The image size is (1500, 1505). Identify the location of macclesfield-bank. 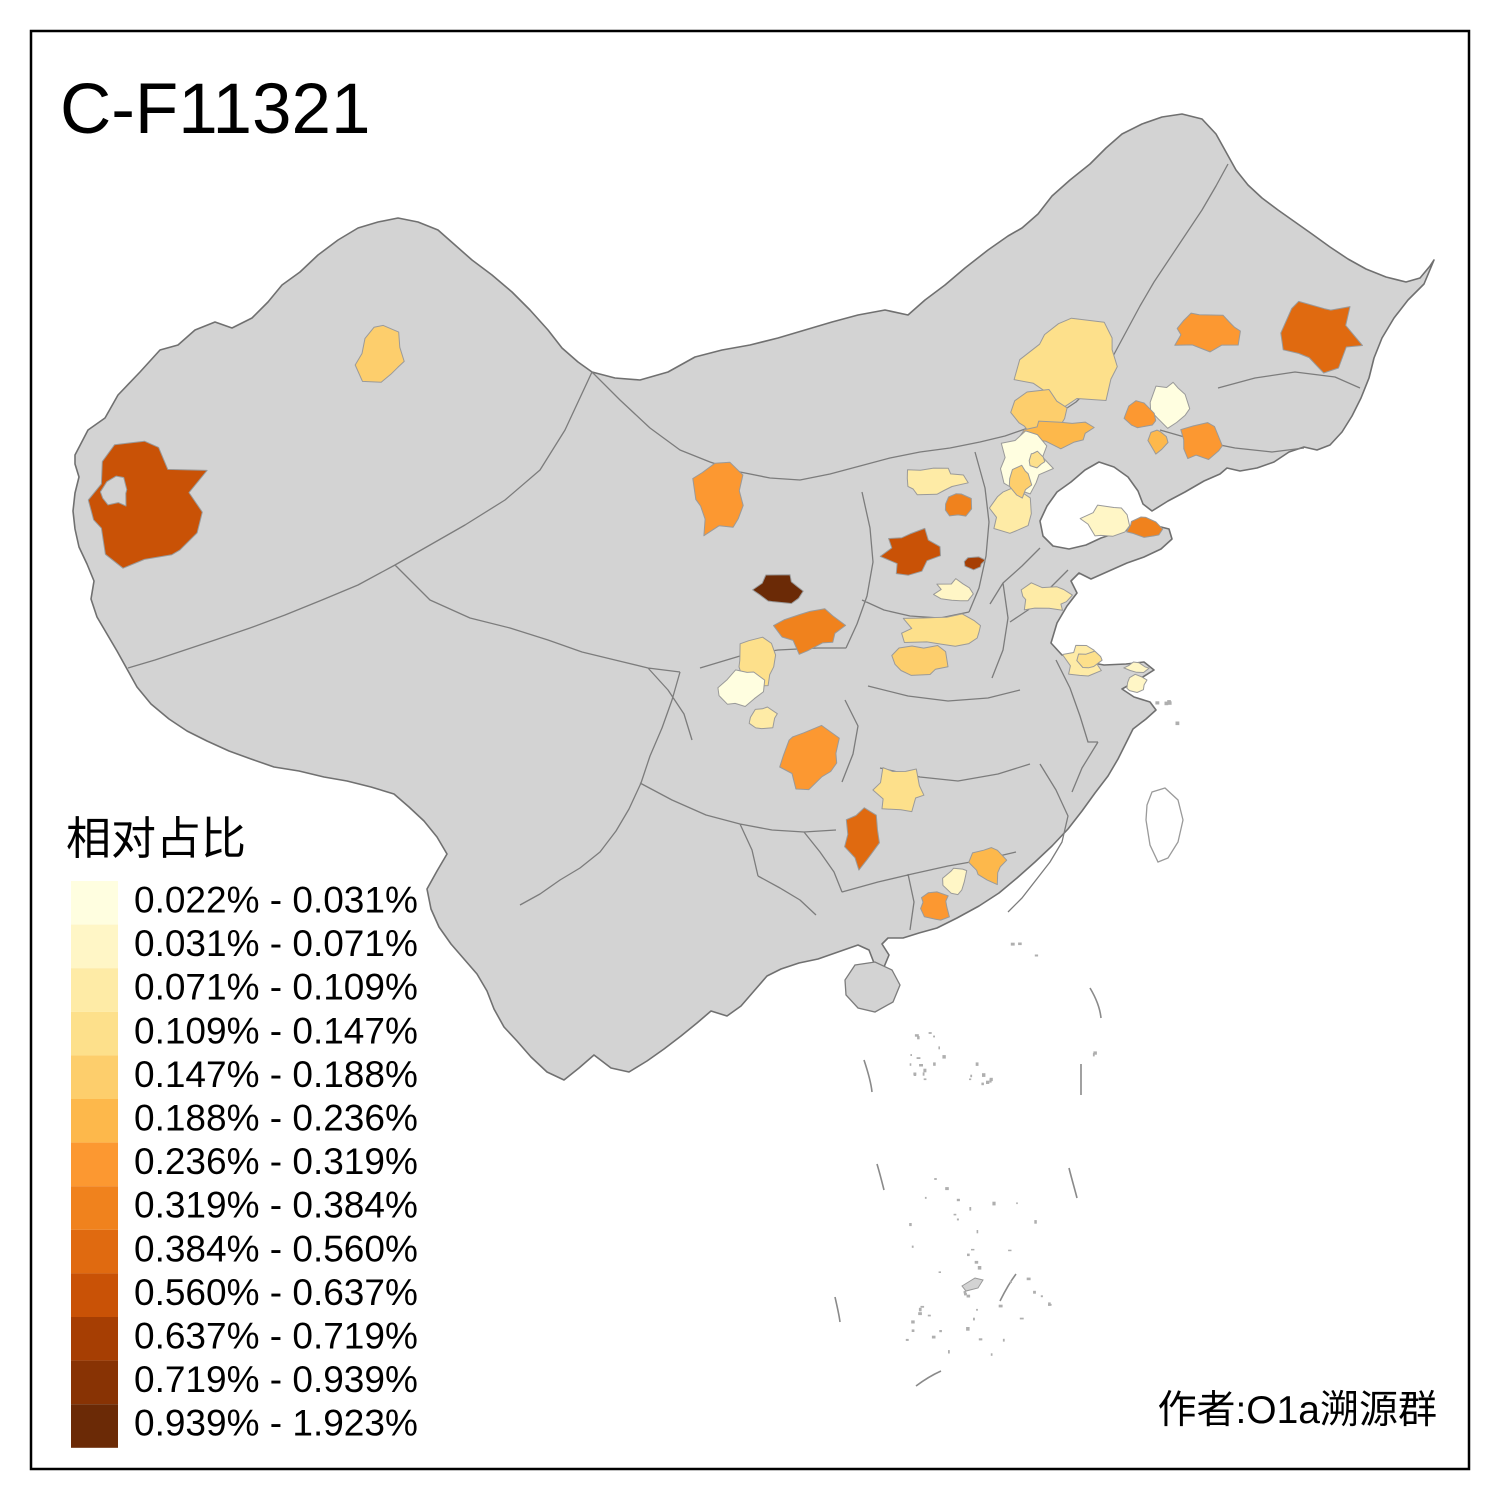
(972, 1284).